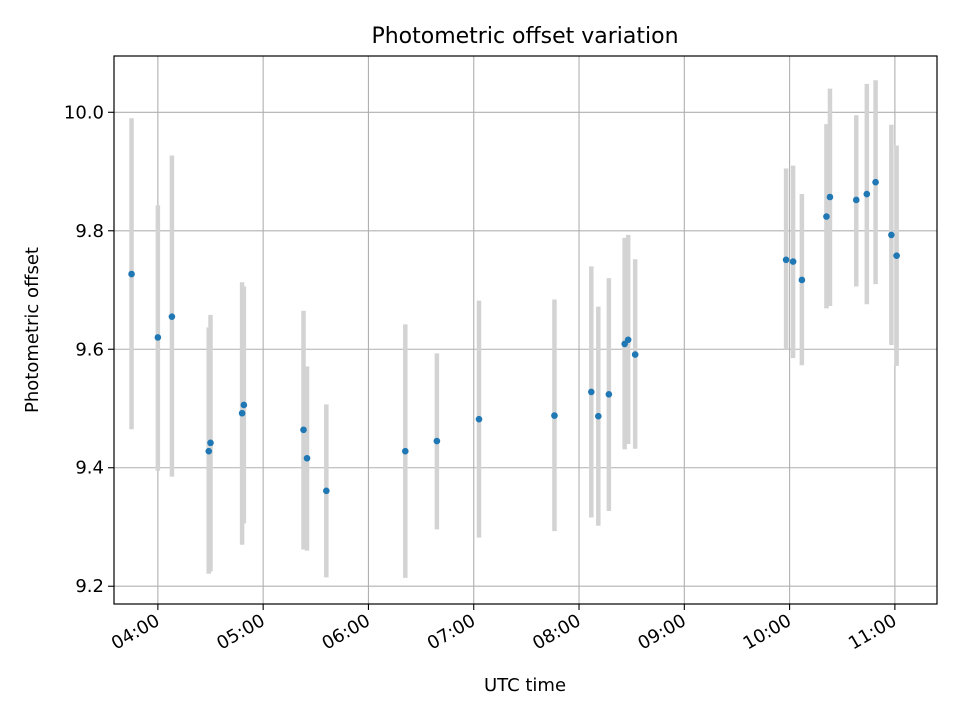 The width and height of the screenshot is (960, 724). Describe the element at coordinates (89, 349) in the screenshot. I see `y-tick-label: 9.6` at that location.